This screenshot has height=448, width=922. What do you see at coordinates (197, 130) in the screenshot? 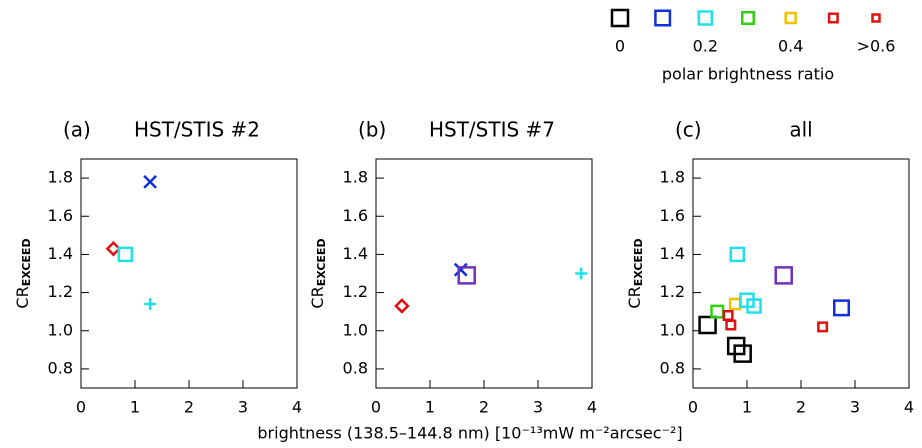
I see `panel-title: HST/STIS #2` at bounding box center [197, 130].